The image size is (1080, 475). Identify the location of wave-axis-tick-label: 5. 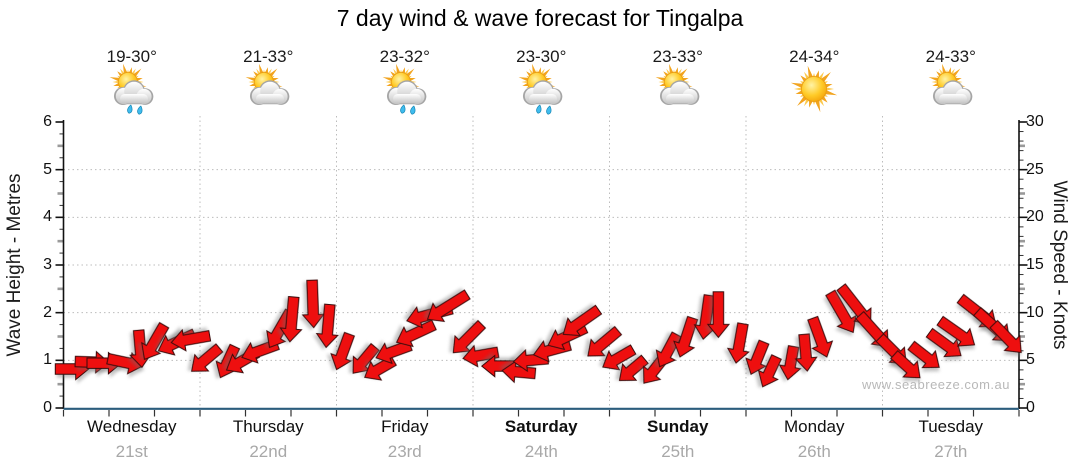
(47, 169).